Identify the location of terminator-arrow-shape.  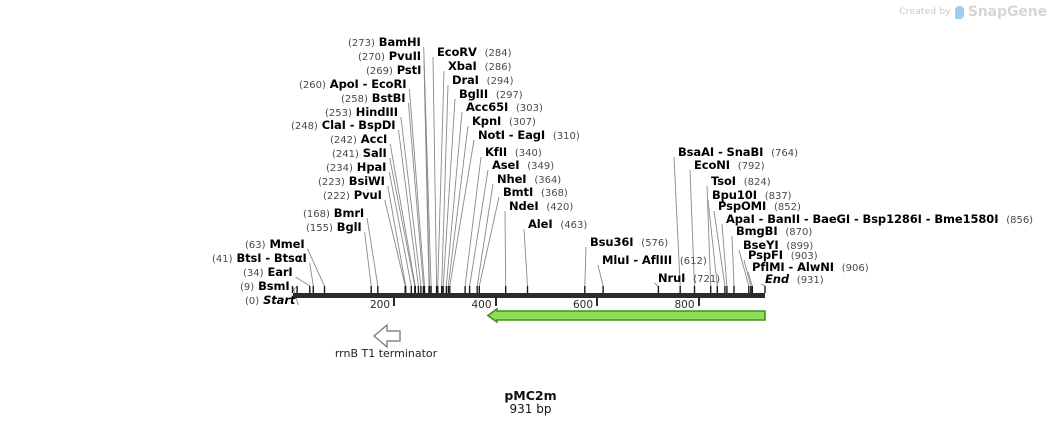
(387, 336).